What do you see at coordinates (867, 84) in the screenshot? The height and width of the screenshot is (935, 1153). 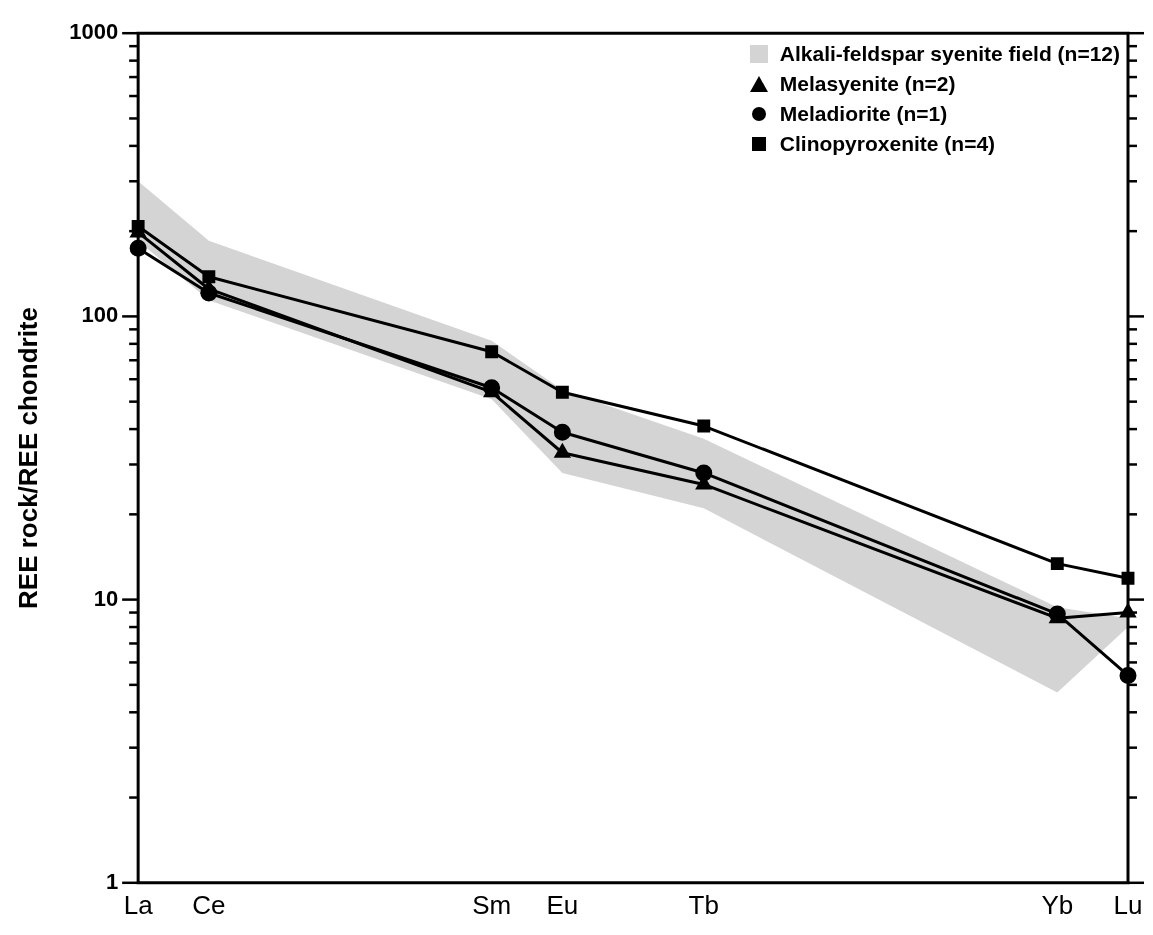 I see `legend-label: Melasyenite (n=2)` at bounding box center [867, 84].